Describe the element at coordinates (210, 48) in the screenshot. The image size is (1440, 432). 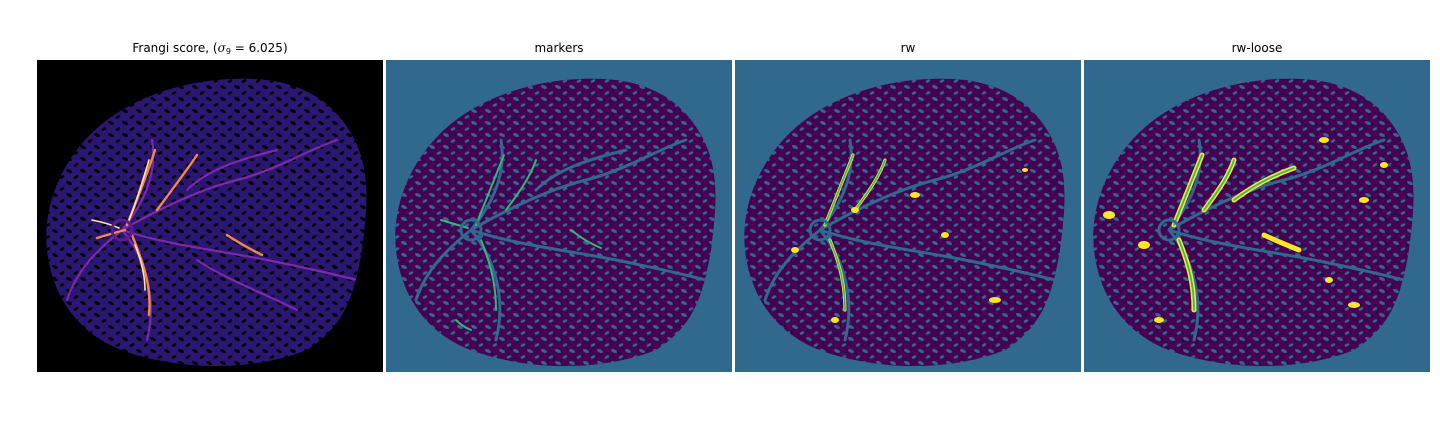
I see `title-frangi: Frangi score, (σ9 = 6.025)` at that location.